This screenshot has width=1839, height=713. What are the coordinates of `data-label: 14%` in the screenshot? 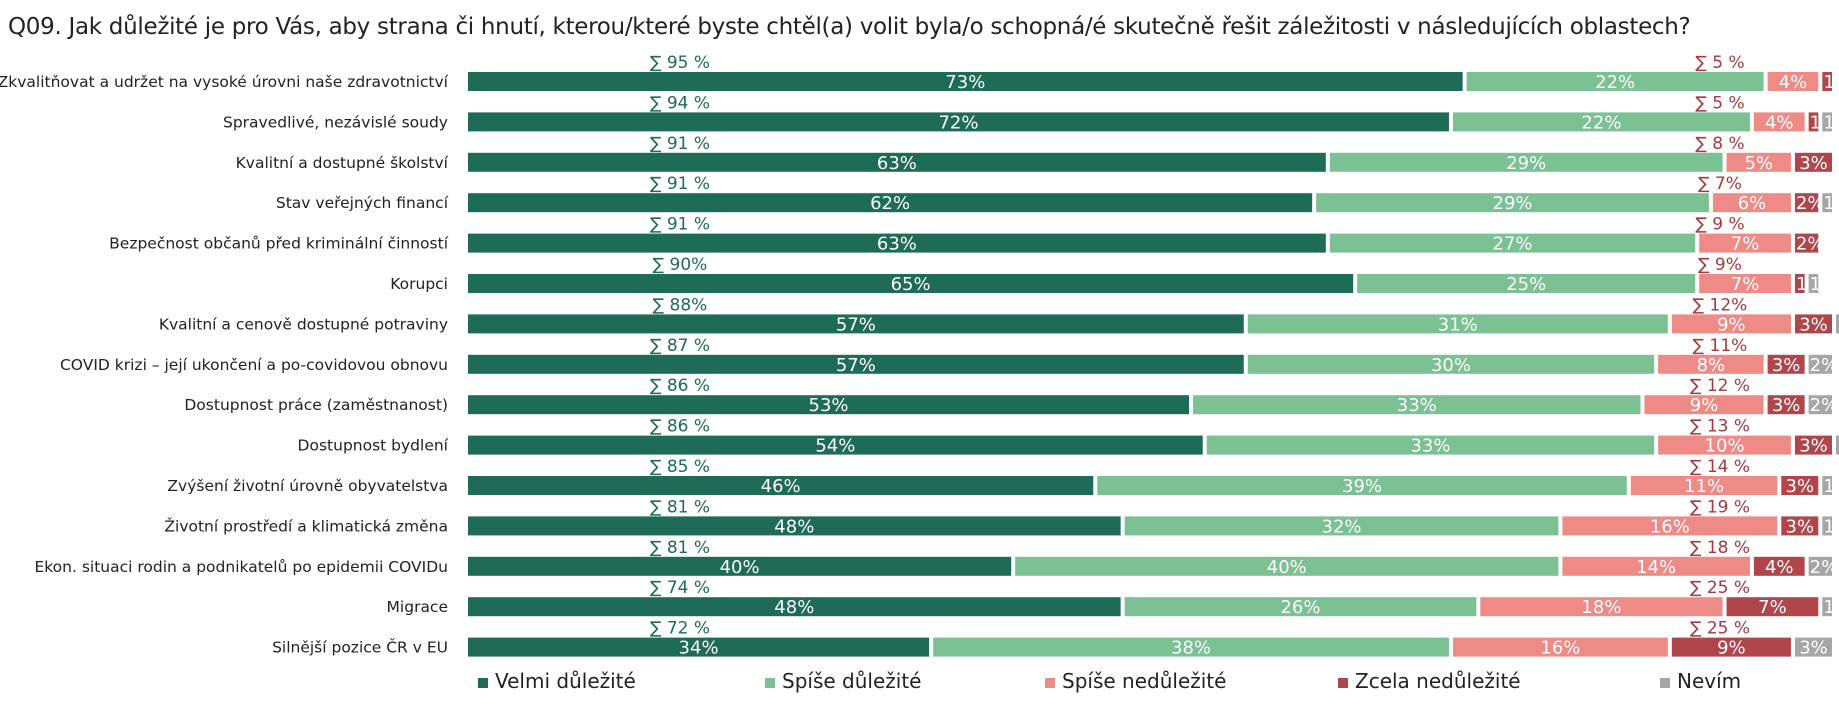 It's located at (1656, 567).